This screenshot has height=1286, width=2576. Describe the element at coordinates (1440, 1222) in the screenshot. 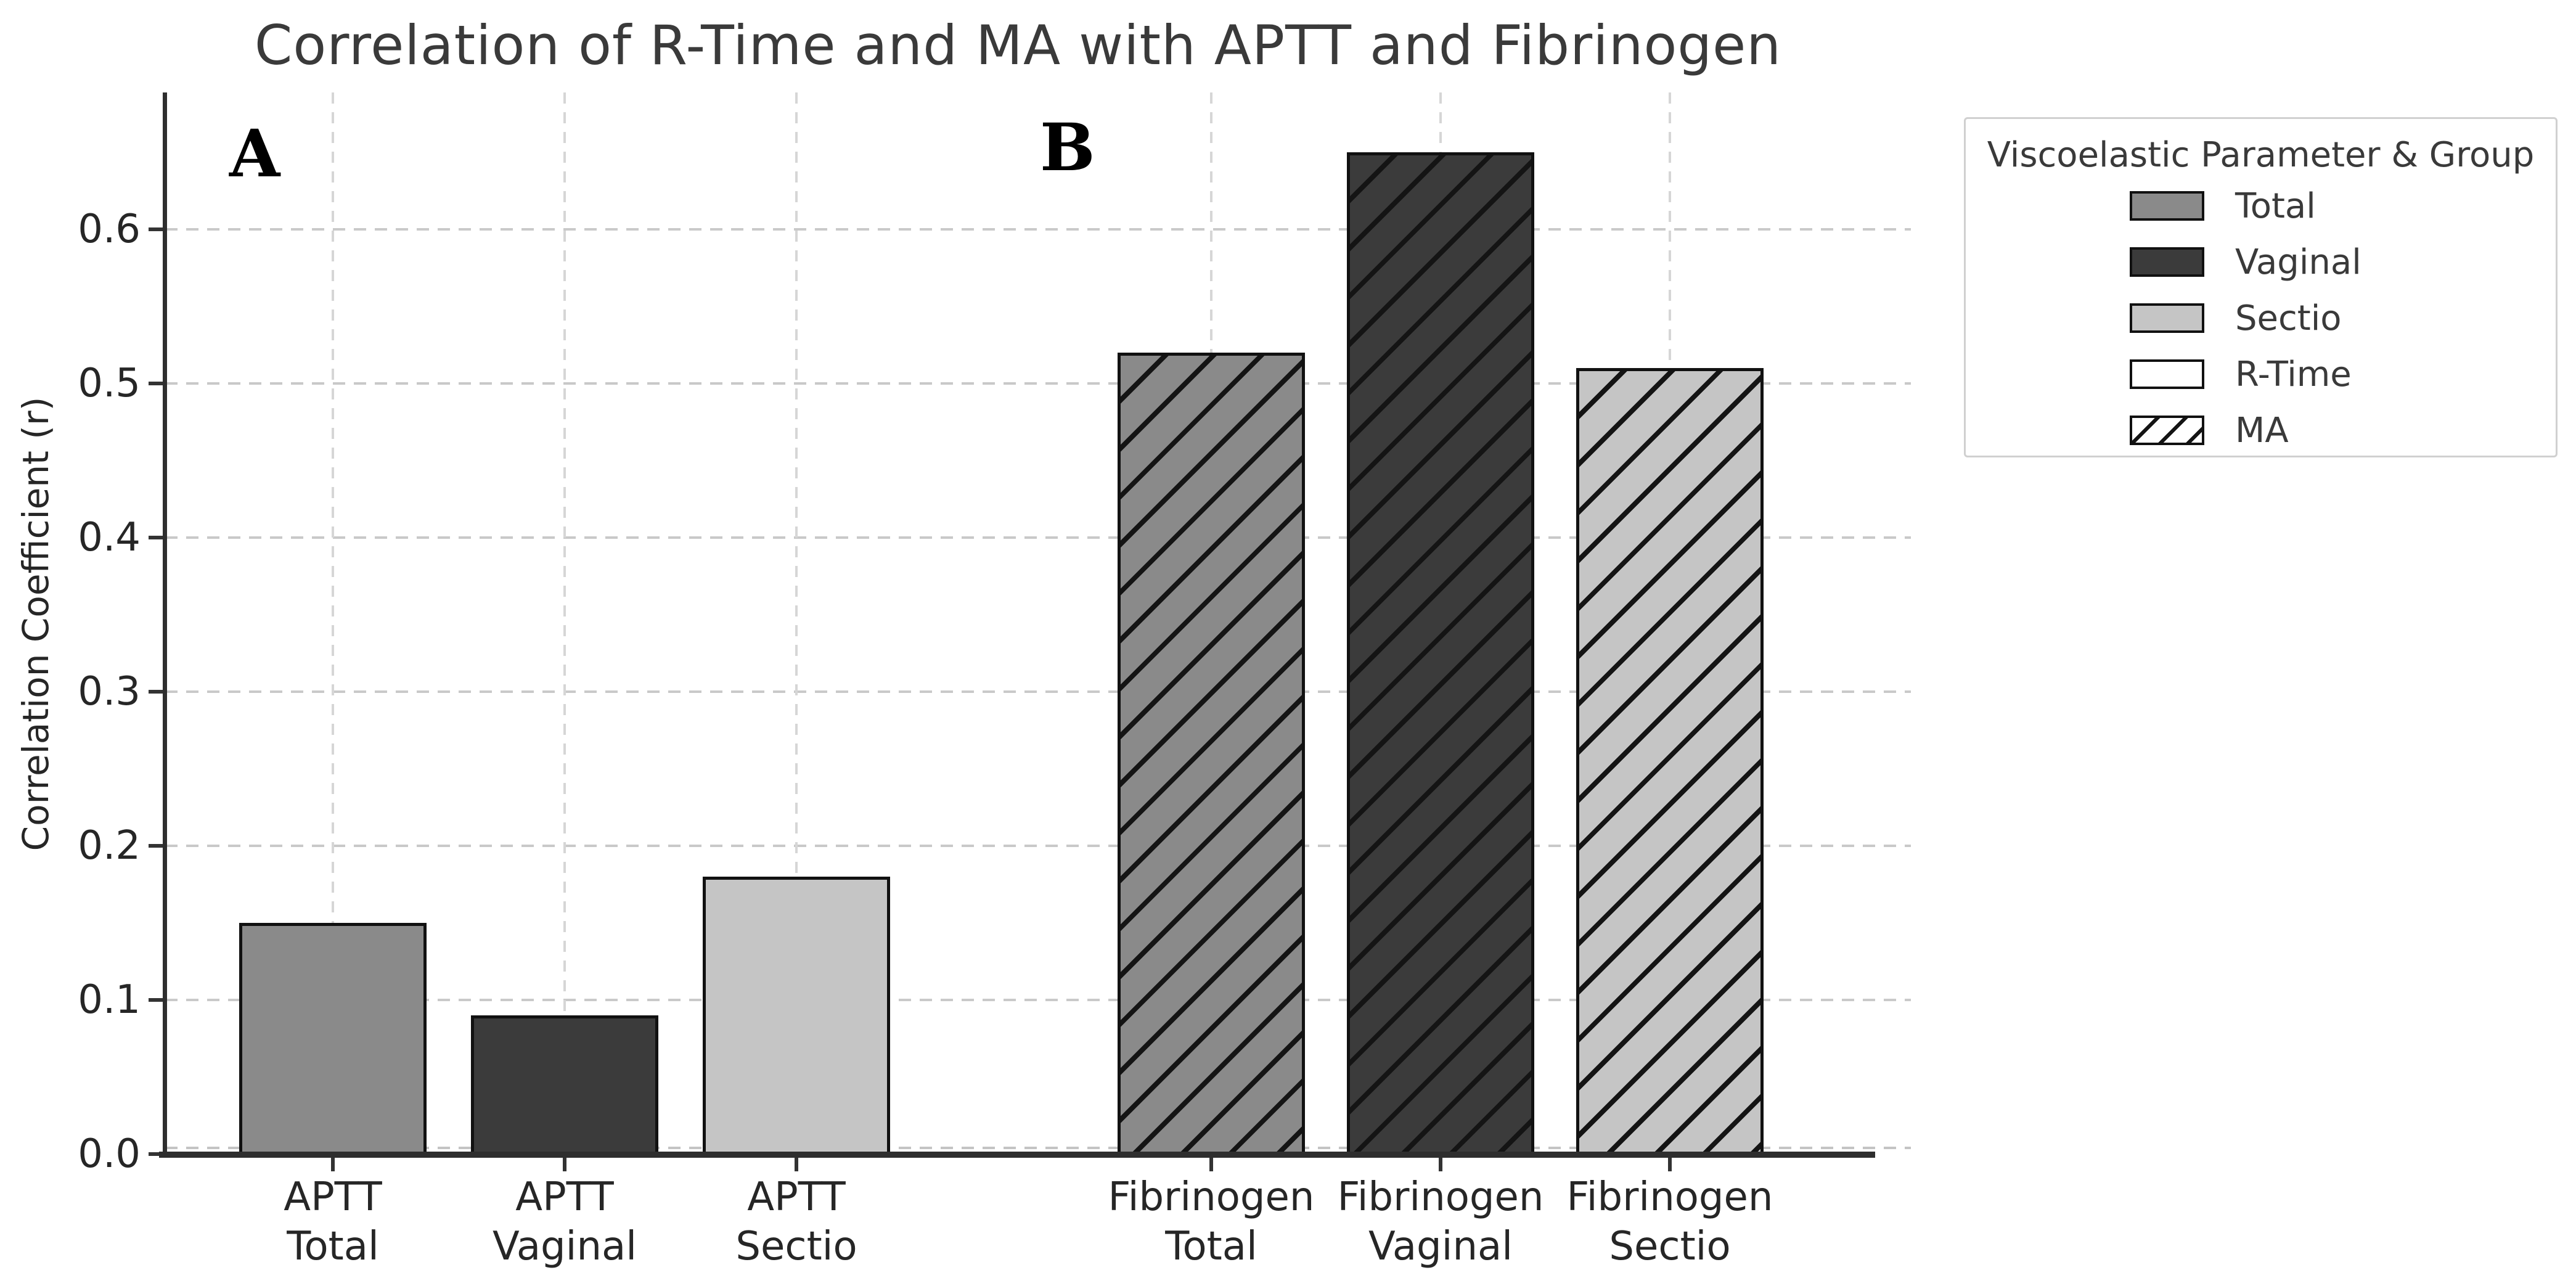

I see `x-tick-label: Fibrinogen Vaginal` at that location.